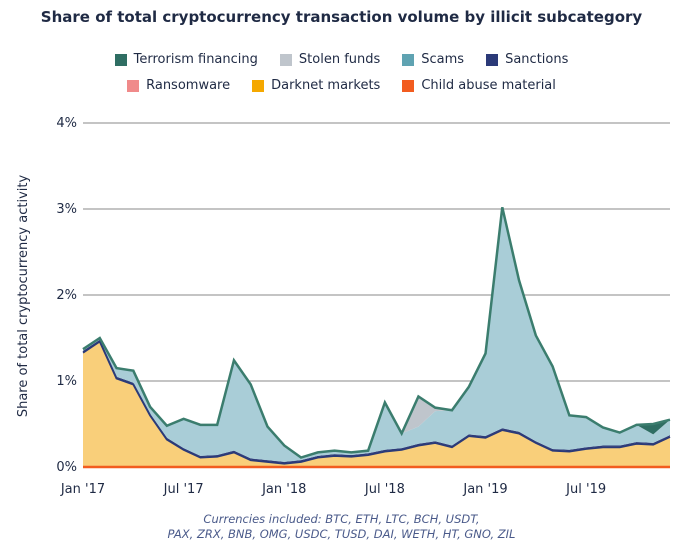  I want to click on legend-item-stolen-funds: Stolen funds, so click(330, 59).